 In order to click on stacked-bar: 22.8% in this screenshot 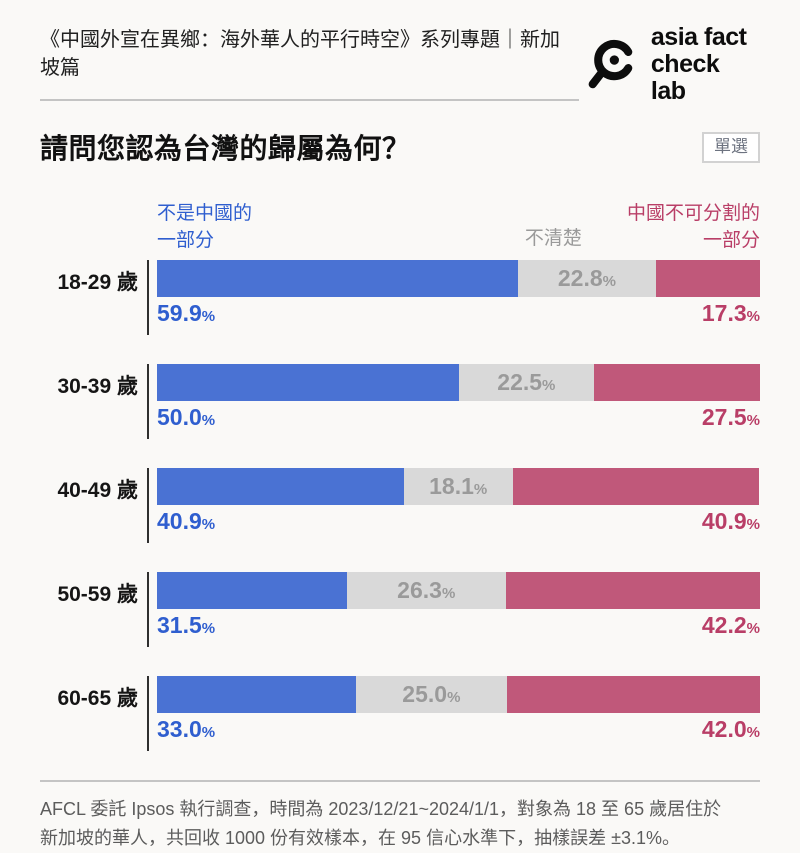, I will do `click(458, 278)`.